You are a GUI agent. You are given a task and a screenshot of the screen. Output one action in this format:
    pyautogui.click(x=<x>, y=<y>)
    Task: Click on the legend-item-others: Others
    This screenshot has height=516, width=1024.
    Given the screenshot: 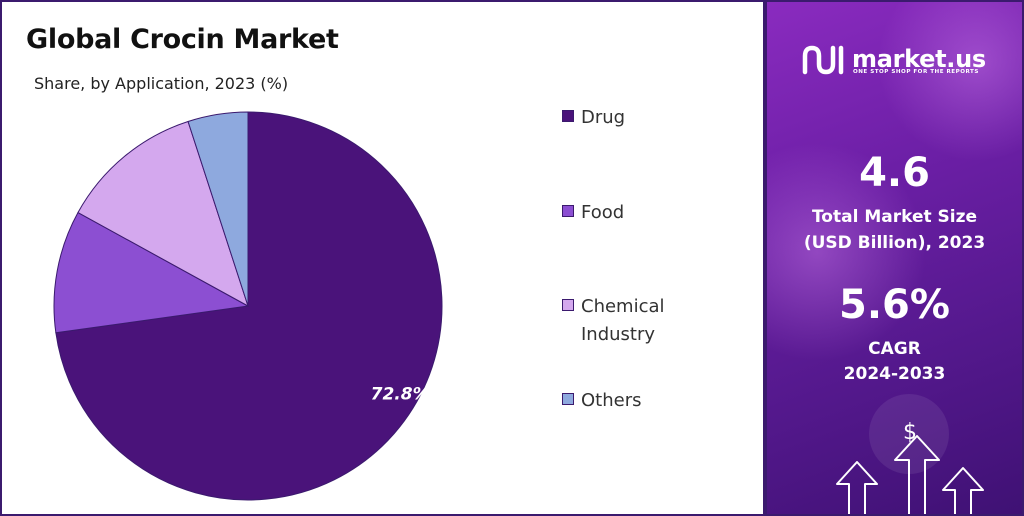 What is the action you would take?
    pyautogui.click(x=626, y=401)
    